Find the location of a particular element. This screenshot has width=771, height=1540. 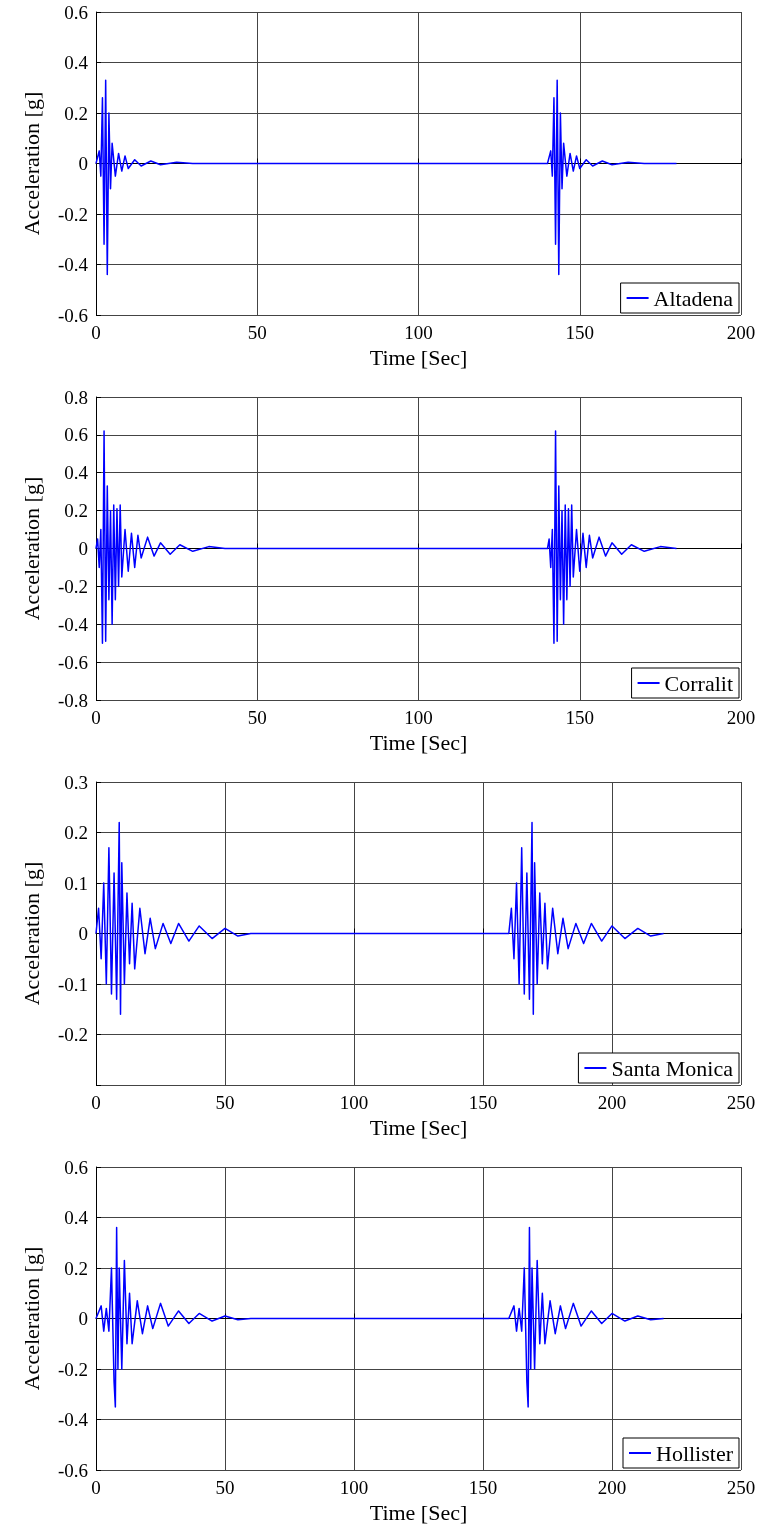

y-tick-label: 0.8 is located at coordinates (76, 397).